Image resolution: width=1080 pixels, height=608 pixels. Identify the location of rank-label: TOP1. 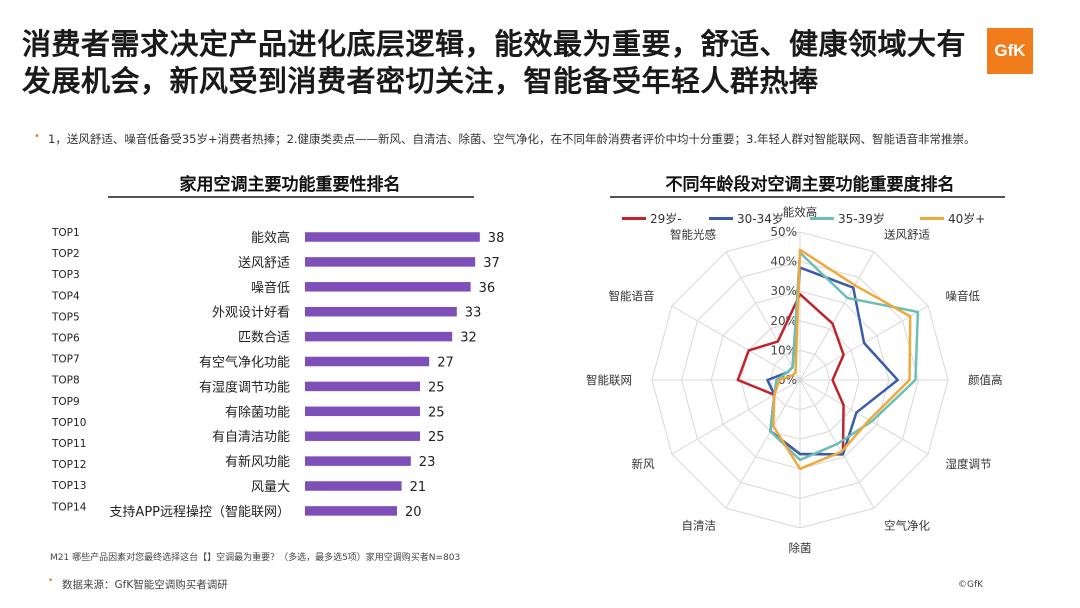
(65, 233).